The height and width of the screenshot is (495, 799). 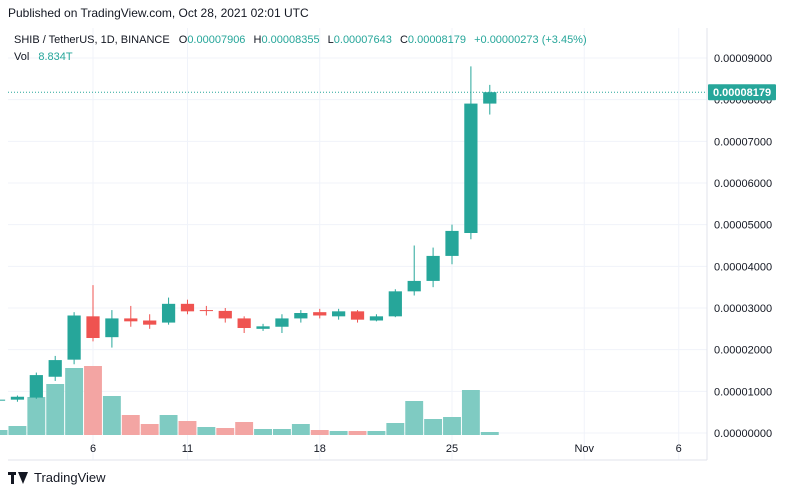 I want to click on volume-legend: Vol 8.834T, so click(x=43, y=57).